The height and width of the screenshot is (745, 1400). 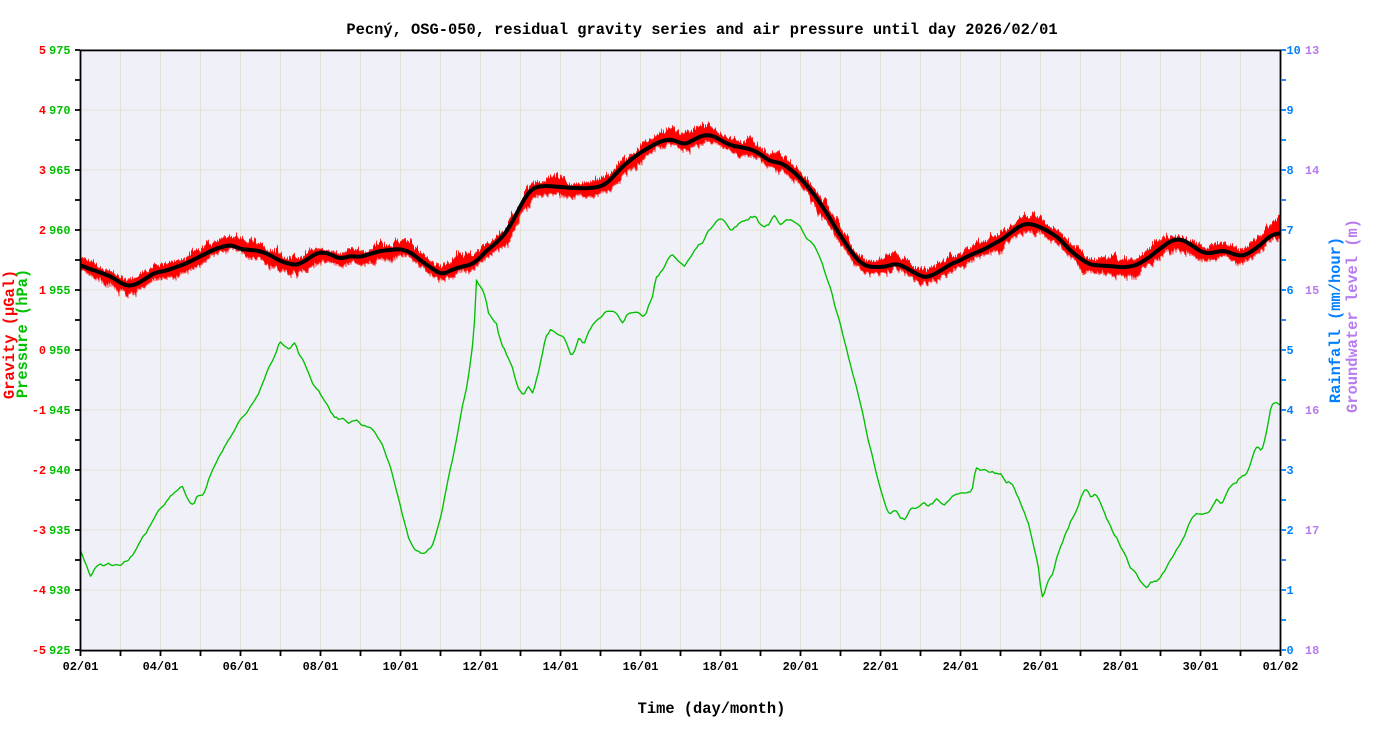 What do you see at coordinates (1336, 320) in the screenshot?
I see `svg-text: Rainfall (mm/hour)` at bounding box center [1336, 320].